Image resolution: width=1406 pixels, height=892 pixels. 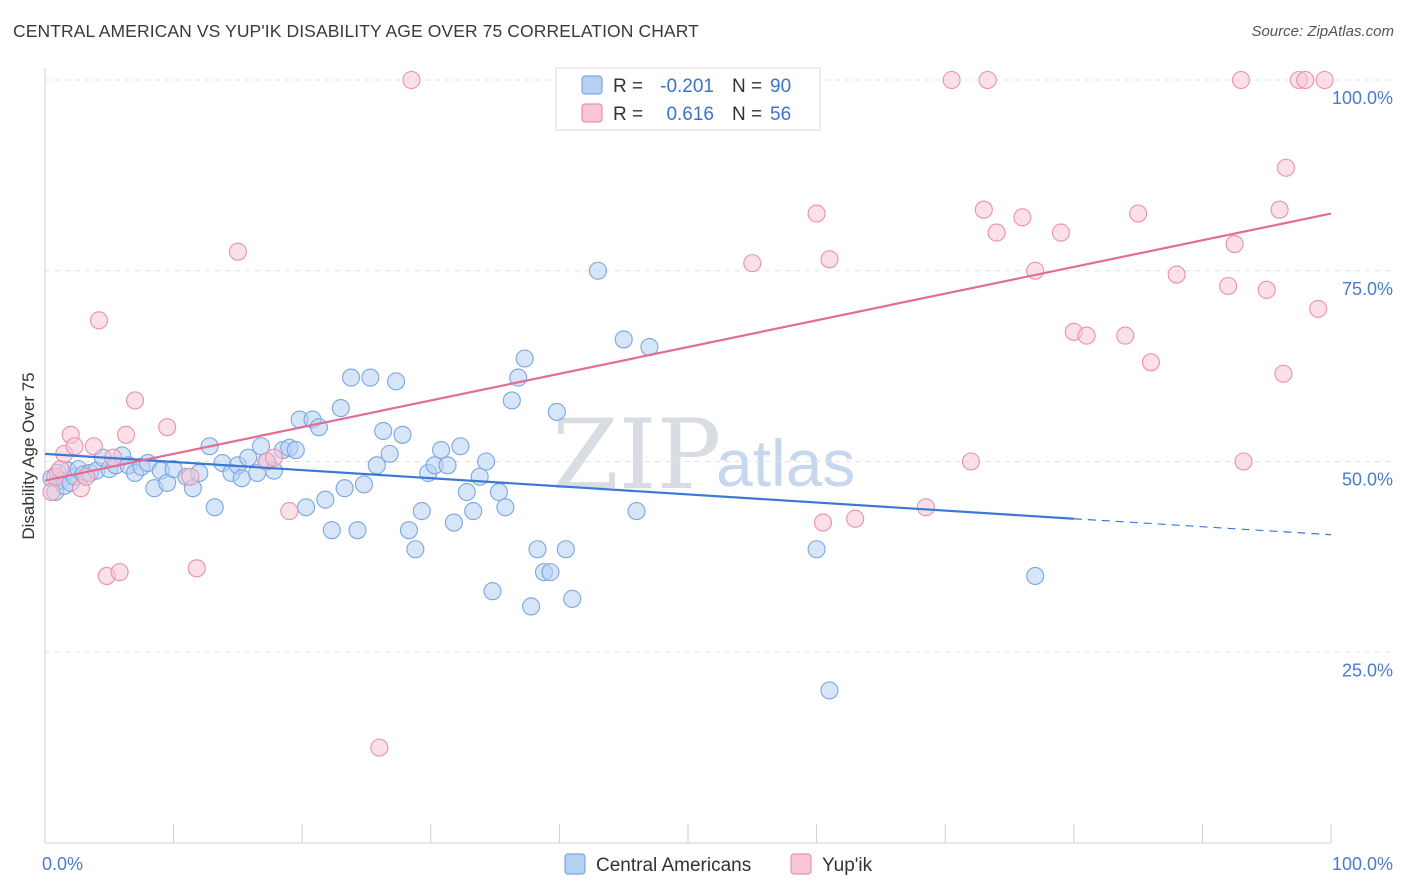 What do you see at coordinates (690, 114) in the screenshot?
I see `stats-r-value: 0.616` at bounding box center [690, 114].